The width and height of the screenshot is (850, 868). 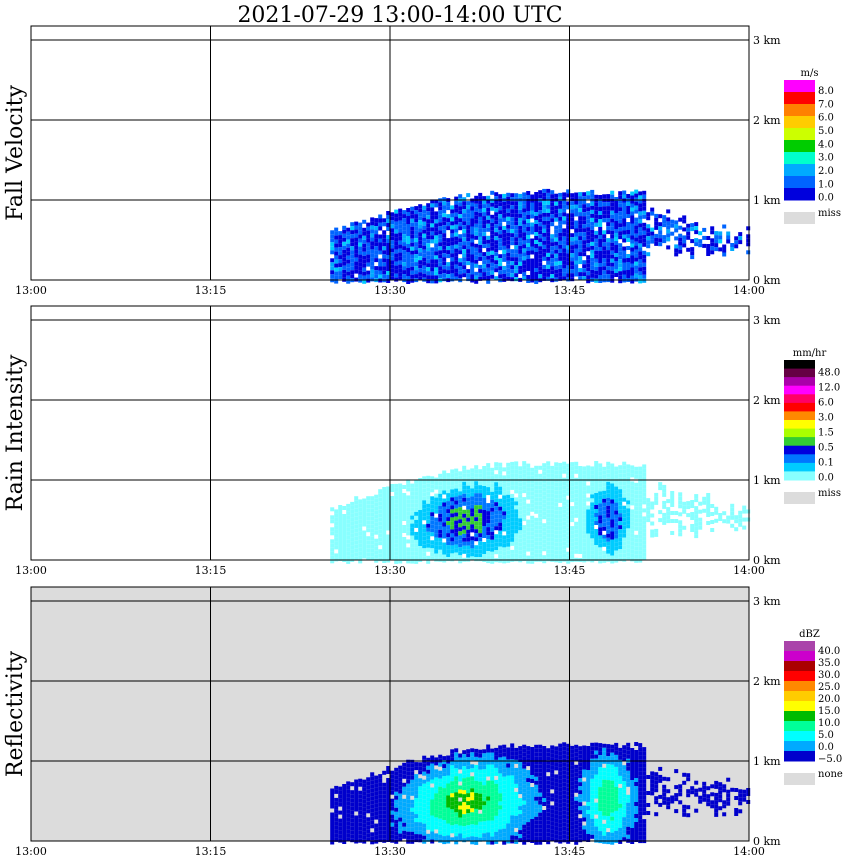 What do you see at coordinates (826, 91) in the screenshot?
I see `legend-label: 8.0` at bounding box center [826, 91].